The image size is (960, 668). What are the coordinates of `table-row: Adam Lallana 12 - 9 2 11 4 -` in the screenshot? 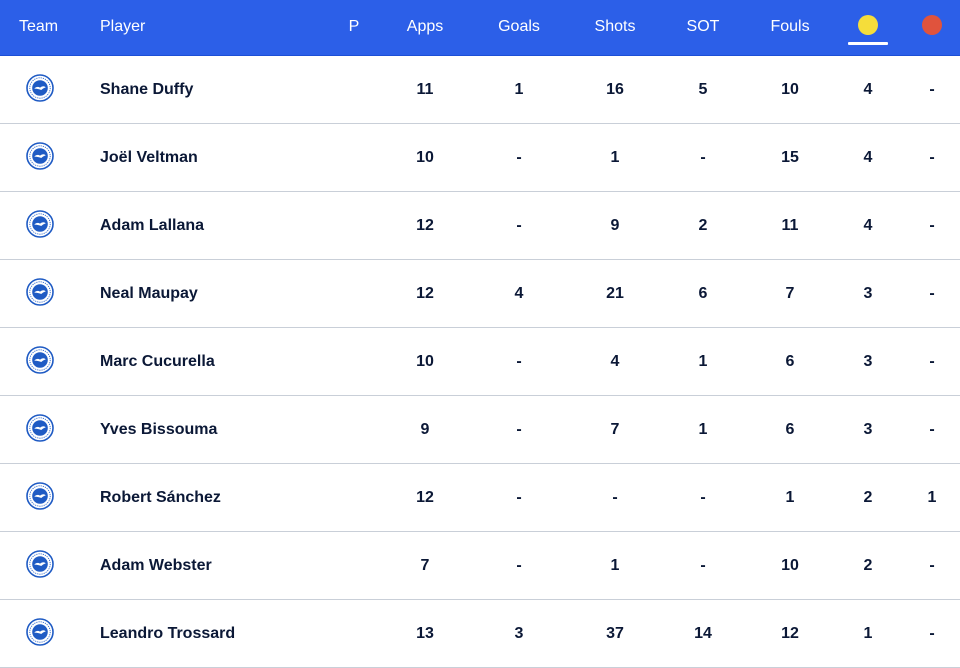 It's located at (480, 226).